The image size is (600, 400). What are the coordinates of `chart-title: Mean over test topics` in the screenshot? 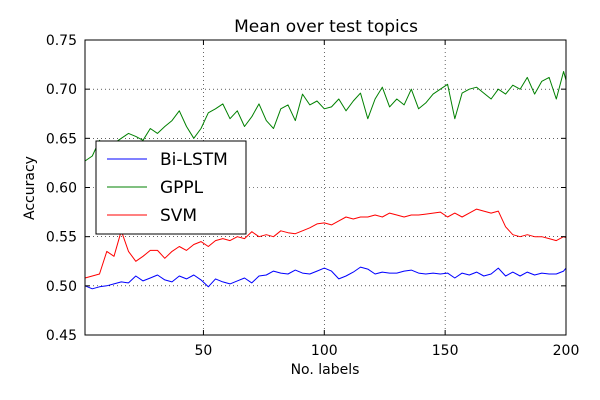 It's located at (326, 27).